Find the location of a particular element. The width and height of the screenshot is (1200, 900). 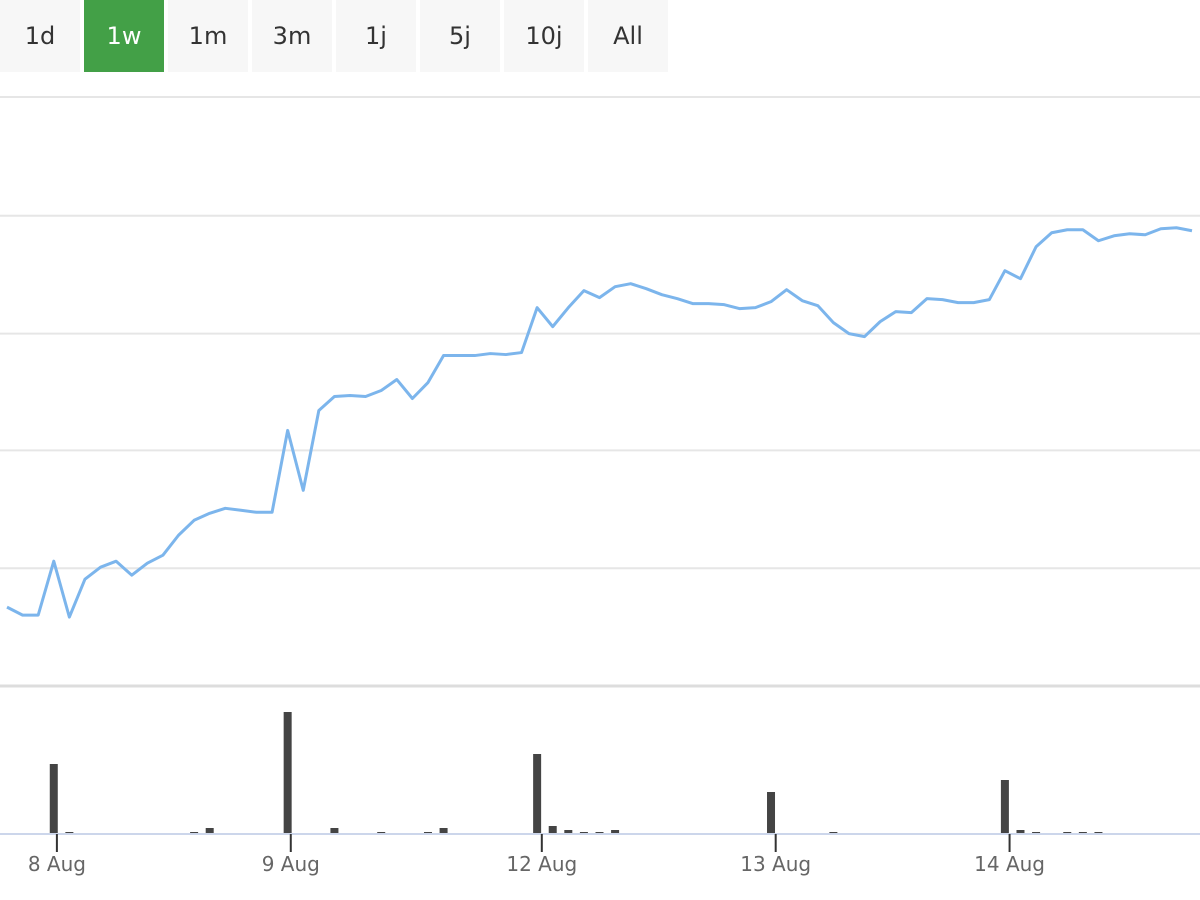

x-tick-label: 12 Aug is located at coordinates (541, 864).